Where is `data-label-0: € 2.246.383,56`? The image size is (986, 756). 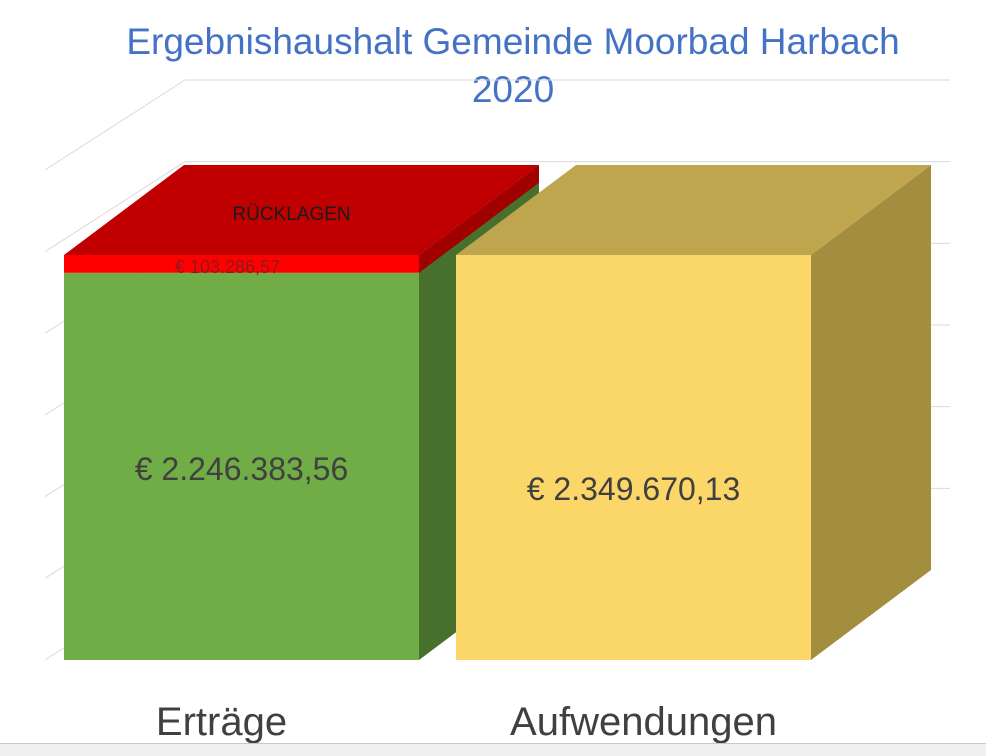 data-label-0: € 2.246.383,56 is located at coordinates (242, 469).